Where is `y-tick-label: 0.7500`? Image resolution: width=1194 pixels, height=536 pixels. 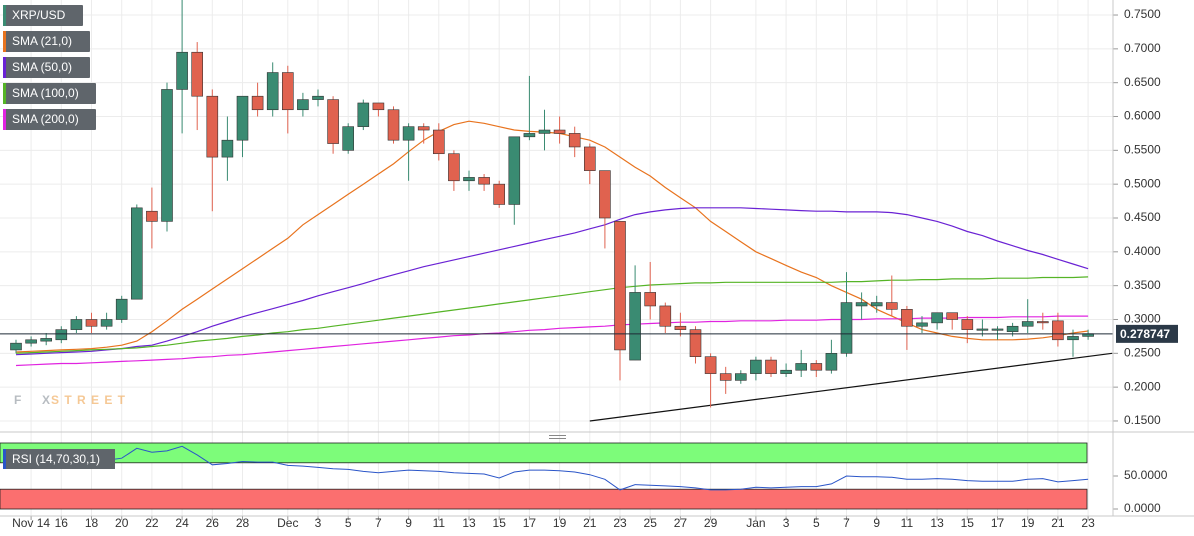 y-tick-label: 0.7500 is located at coordinates (1142, 14).